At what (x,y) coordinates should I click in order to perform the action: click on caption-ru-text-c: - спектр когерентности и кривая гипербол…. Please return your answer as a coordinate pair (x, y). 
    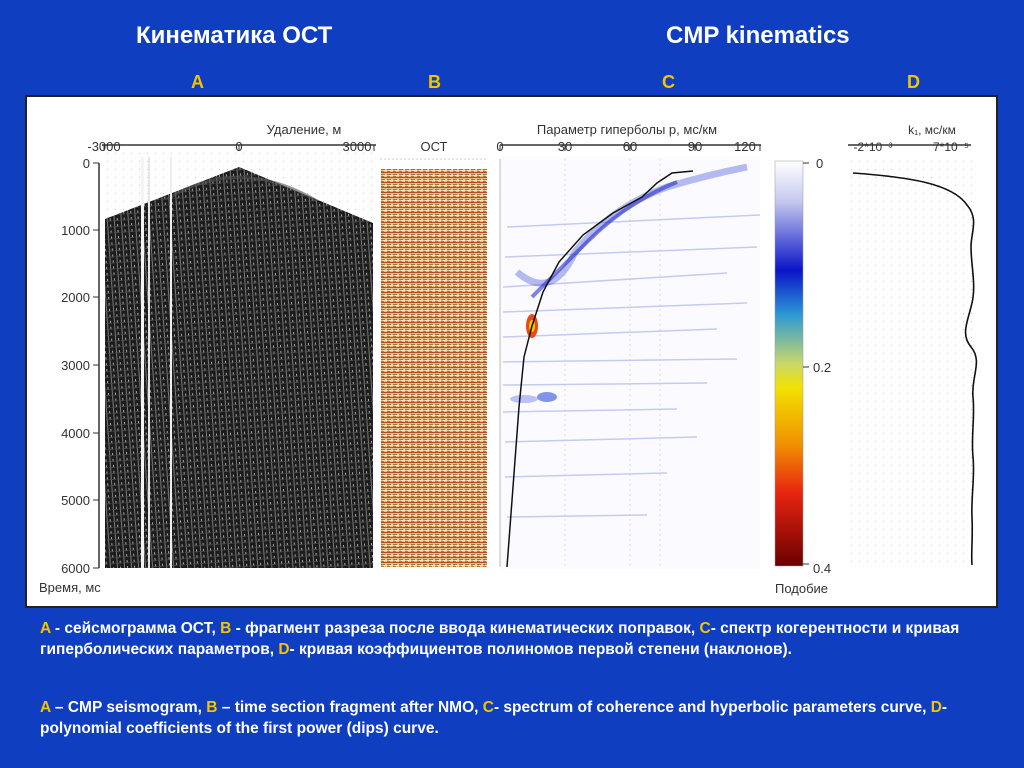
    Looking at the image, I should click on (500, 639).